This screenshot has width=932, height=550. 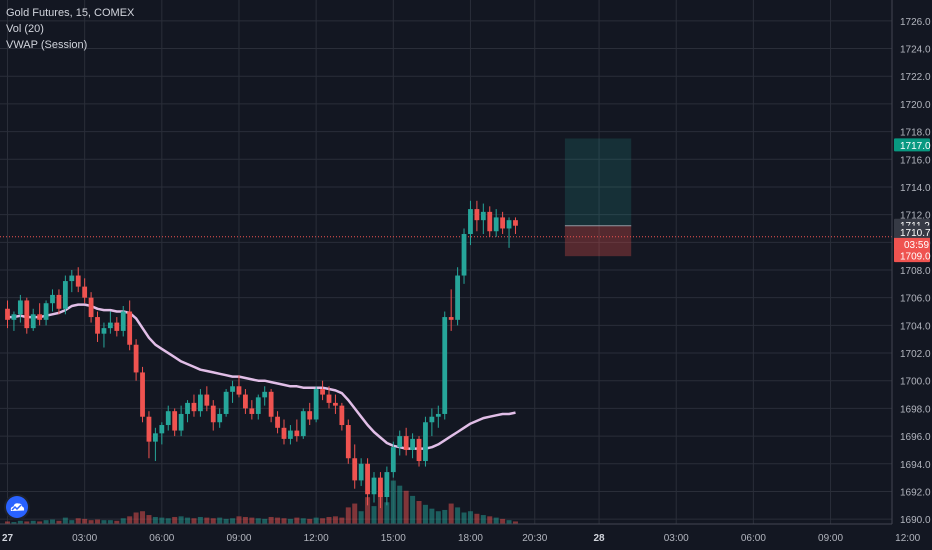 What do you see at coordinates (915, 382) in the screenshot?
I see `price-tick-label: 1700.0` at bounding box center [915, 382].